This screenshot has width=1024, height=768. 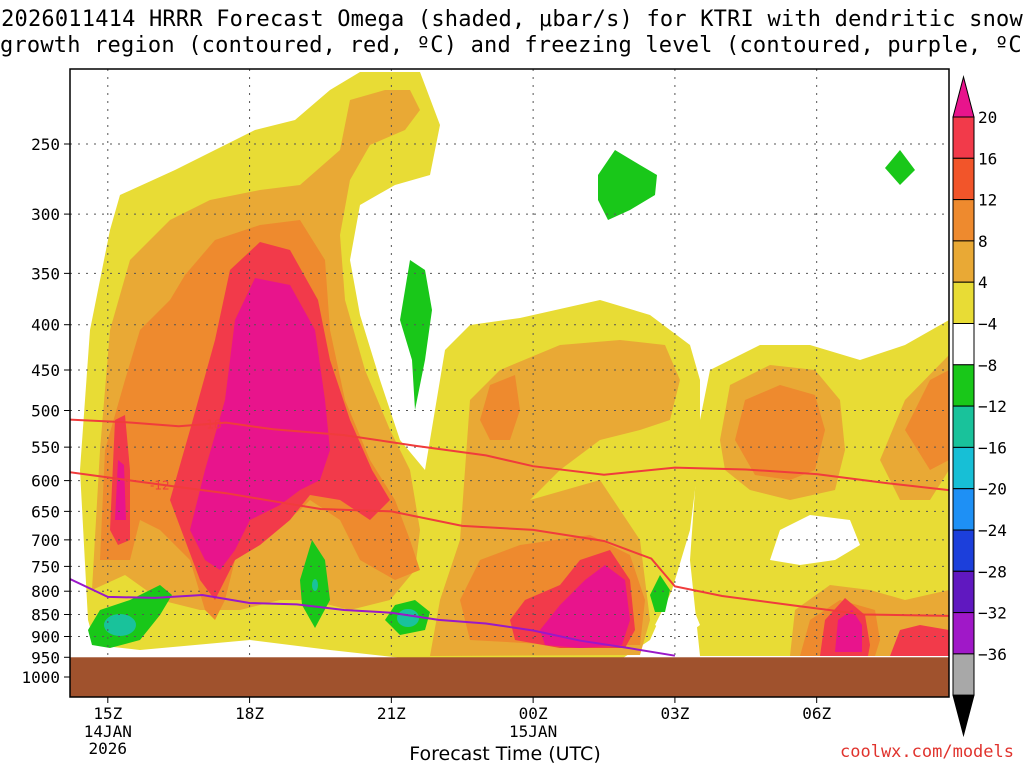 I want to click on y-tick-label: 300, so click(x=45, y=214).